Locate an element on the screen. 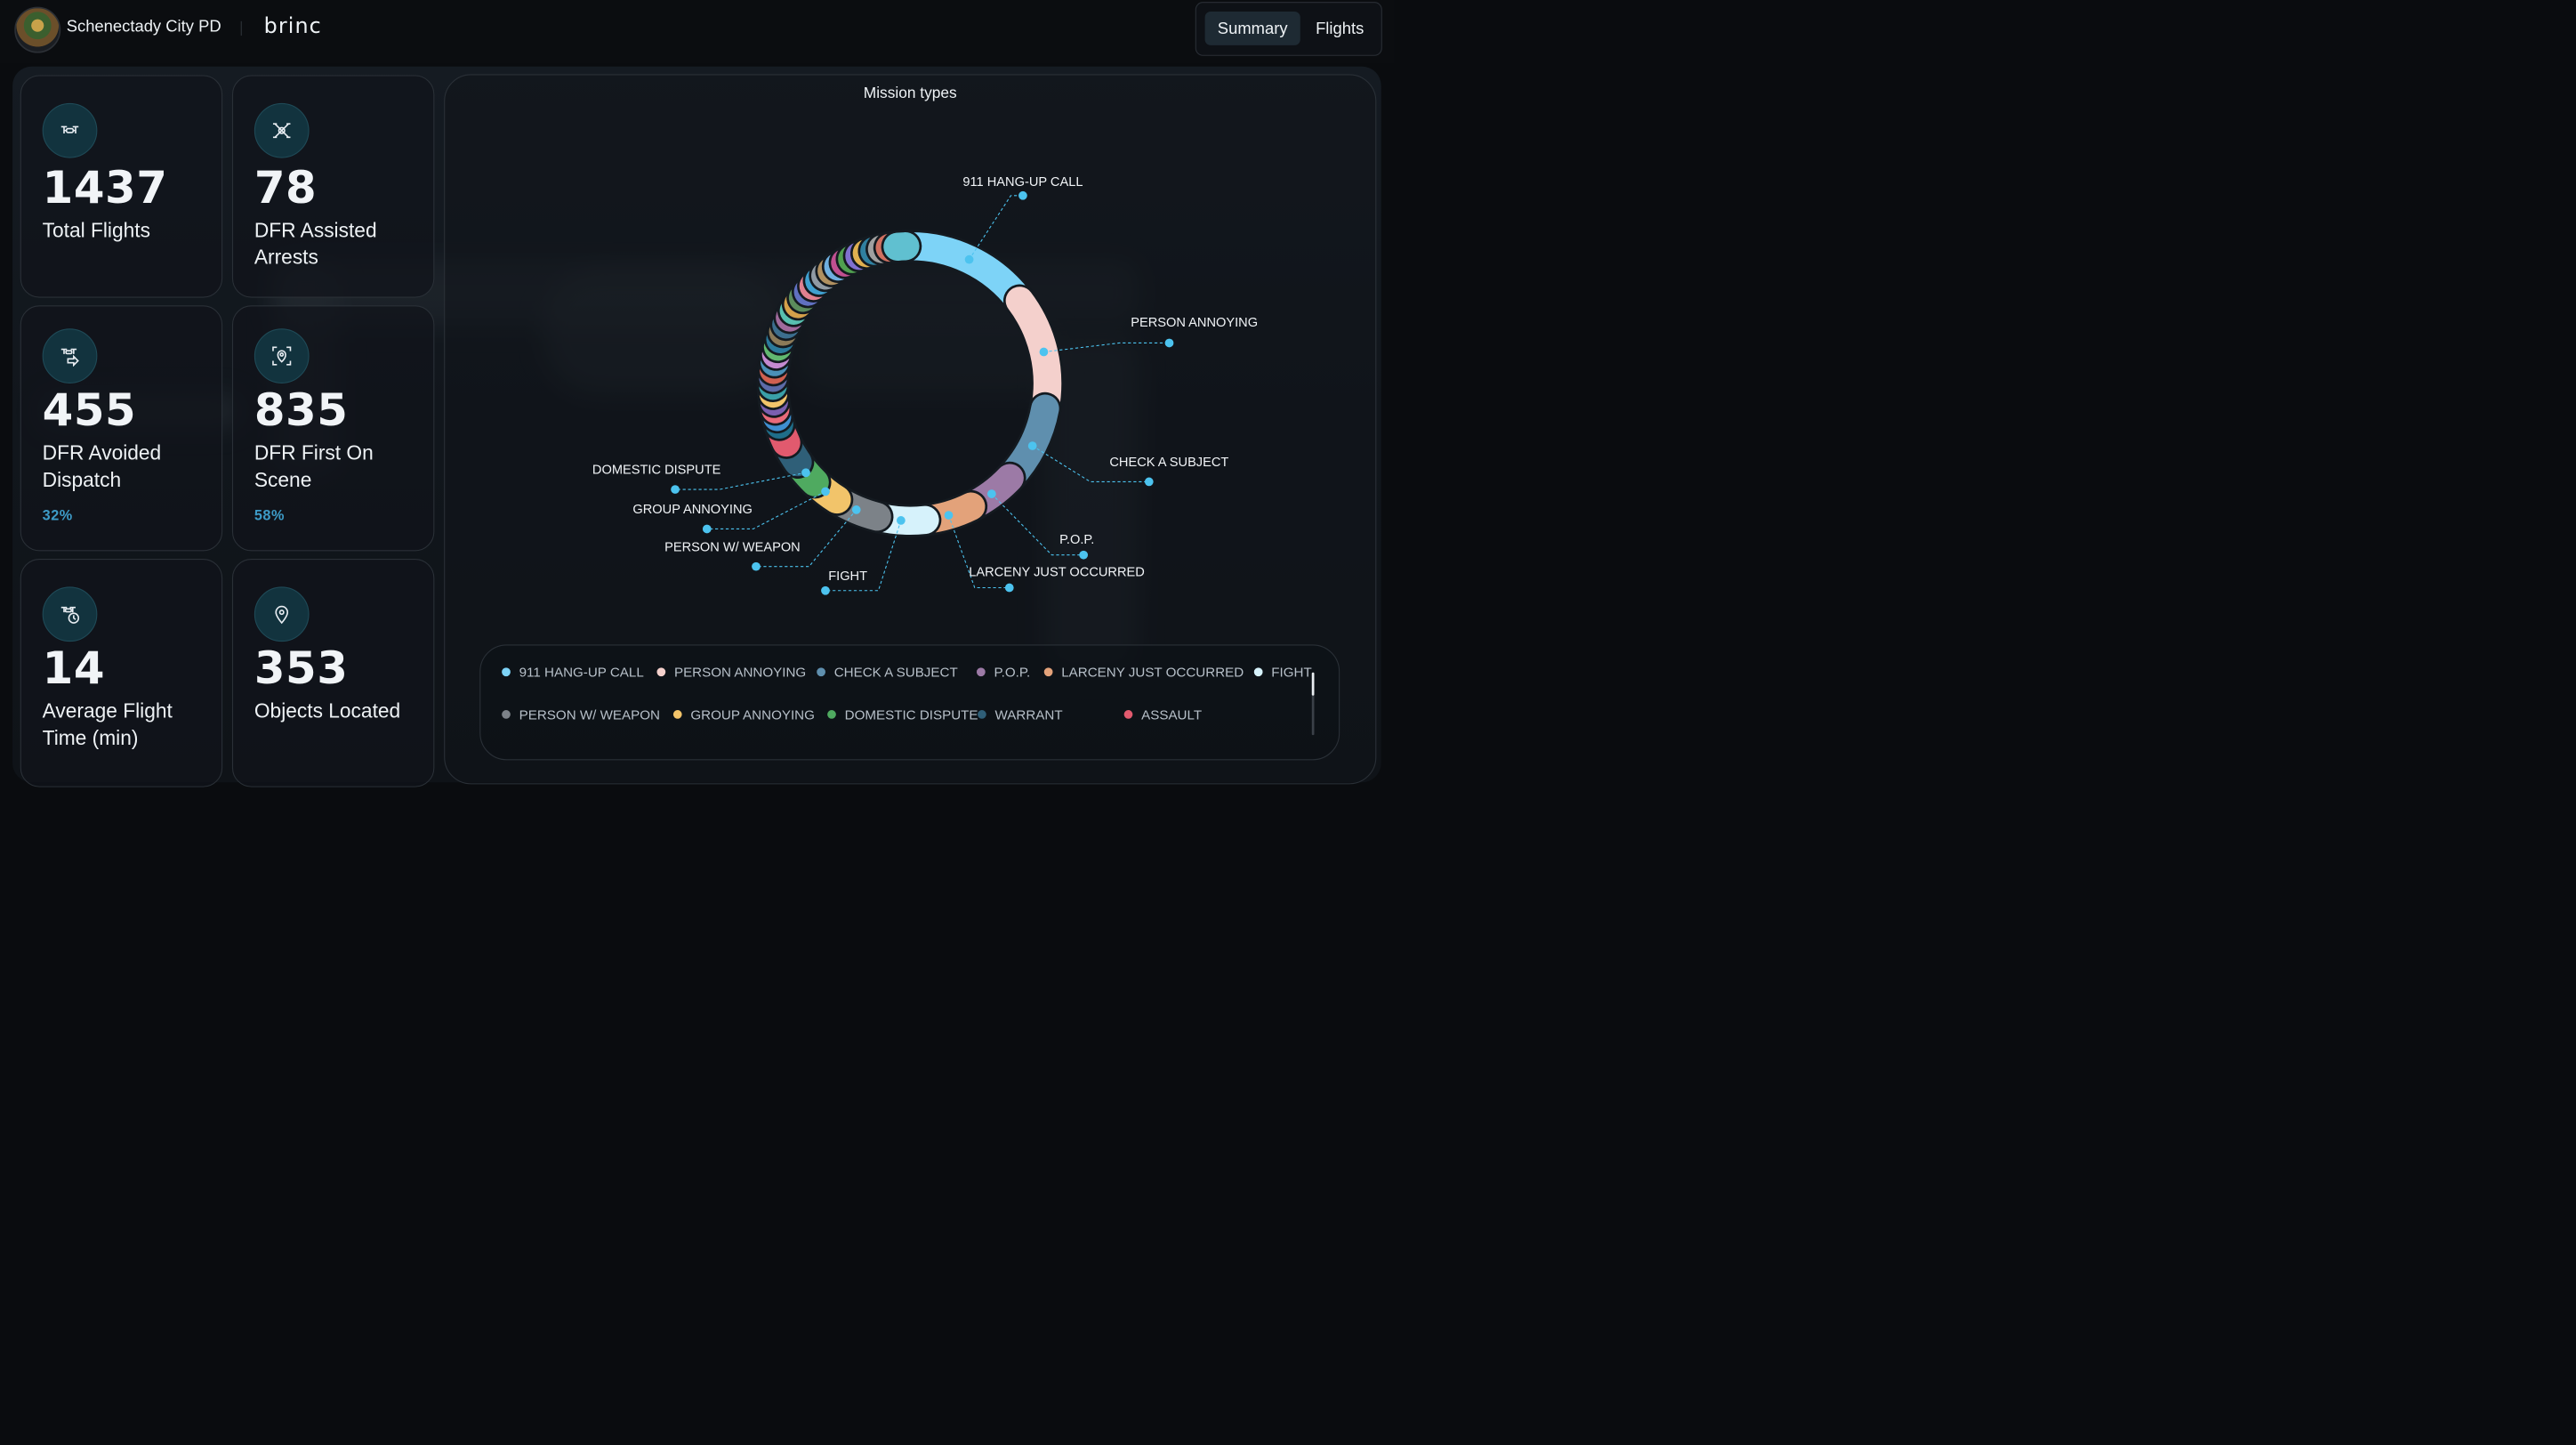 The width and height of the screenshot is (2576, 1445). legend-label: PERSON ANNOYING is located at coordinates (740, 672).